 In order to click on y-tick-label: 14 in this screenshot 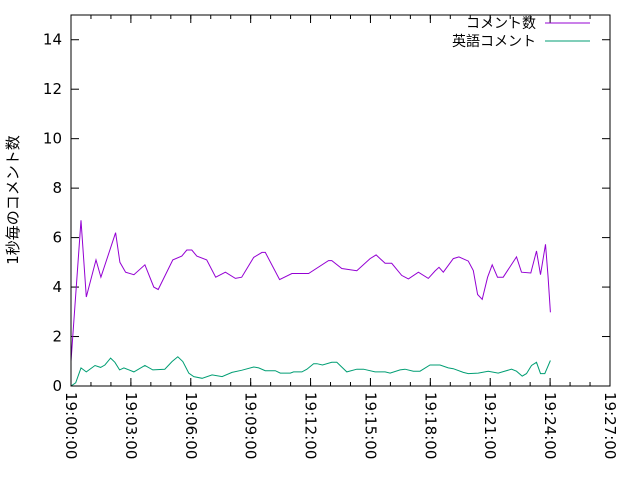, I will do `click(52, 40)`.